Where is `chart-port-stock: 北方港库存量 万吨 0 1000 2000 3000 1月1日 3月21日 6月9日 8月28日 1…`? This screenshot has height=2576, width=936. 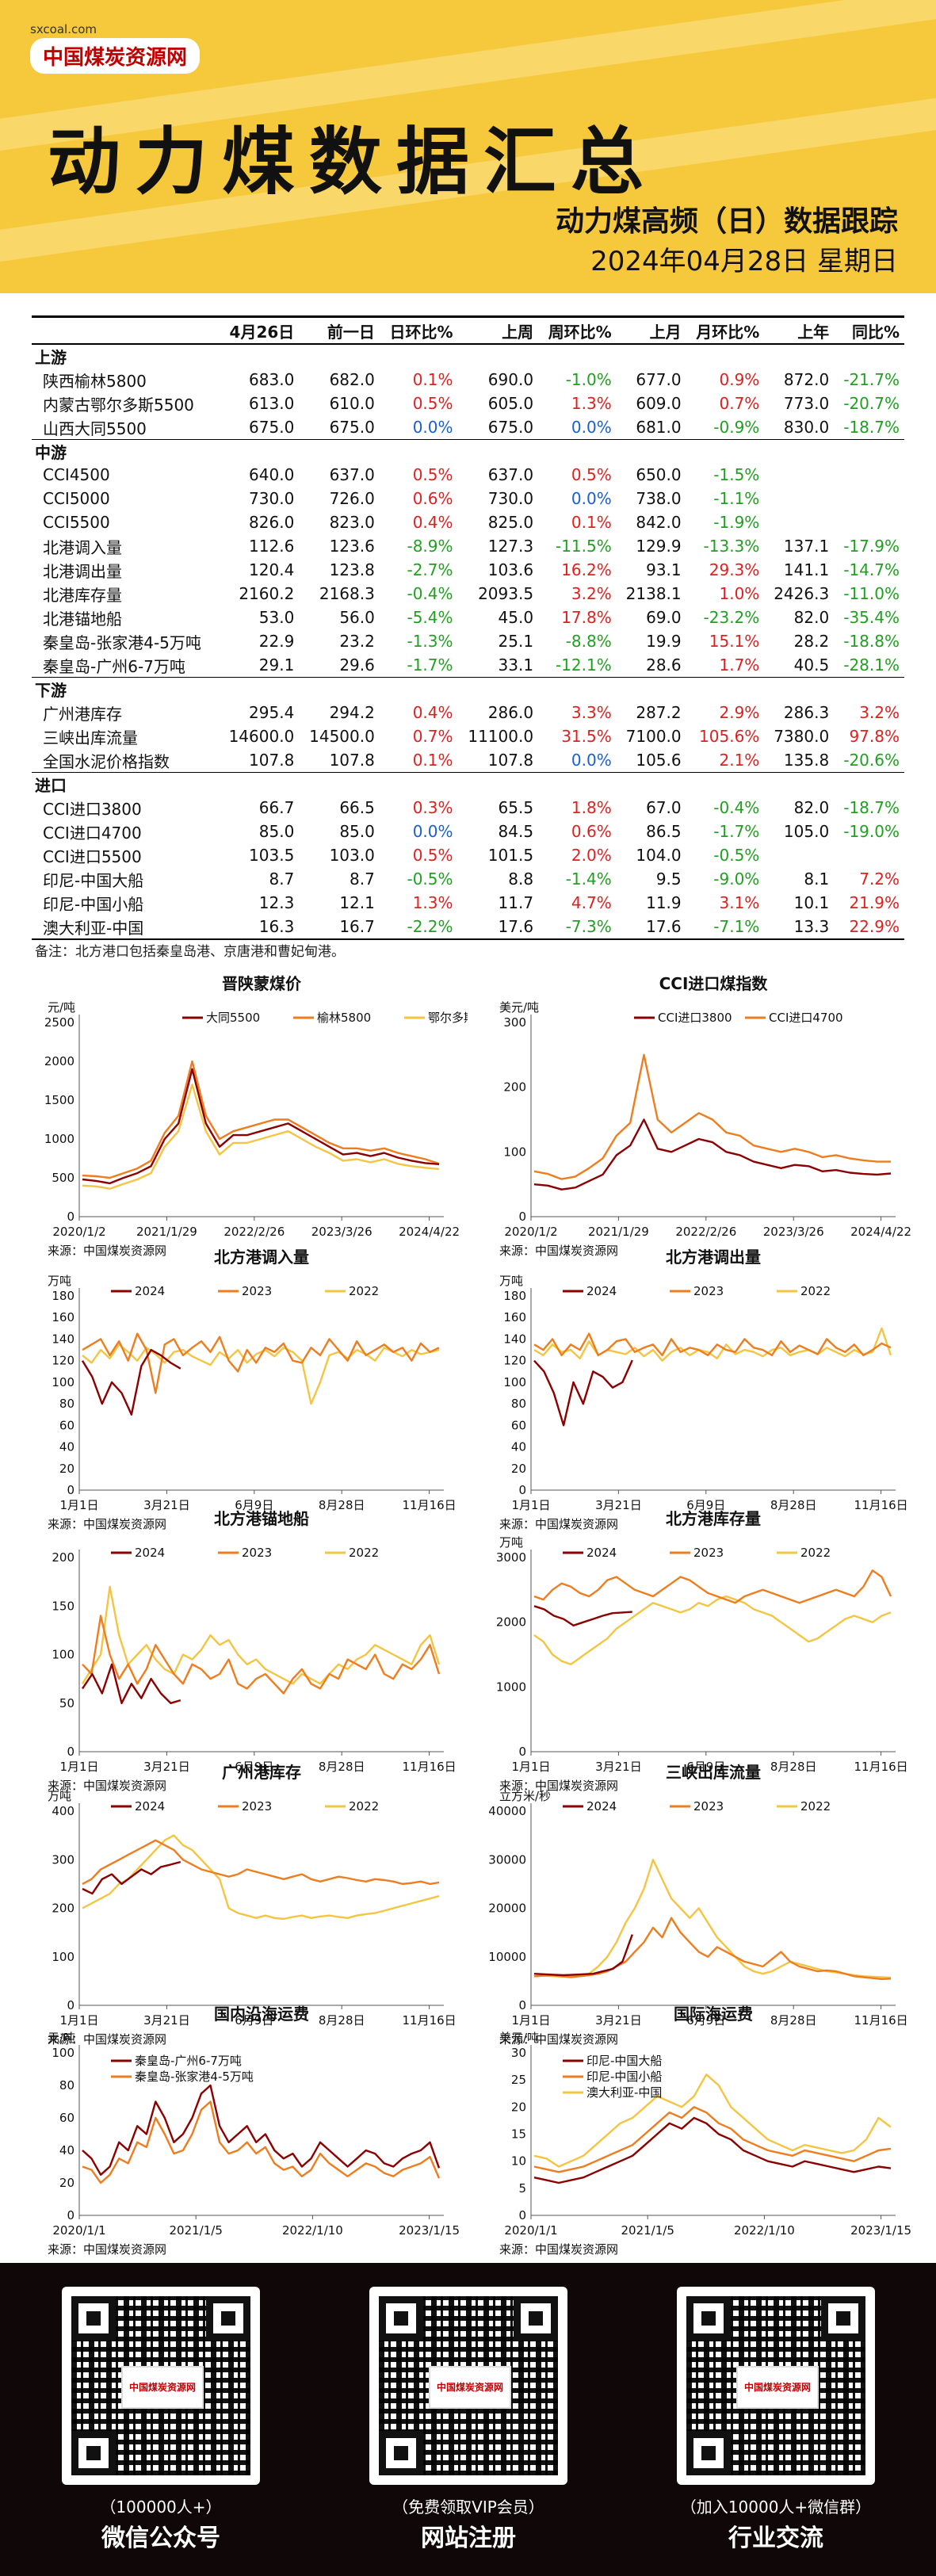
chart-port-stock: 北方港库存量 万吨 0 1000 2000 3000 1月1日 3月21日 6月9日 8月28日 1… is located at coordinates (697, 1648).